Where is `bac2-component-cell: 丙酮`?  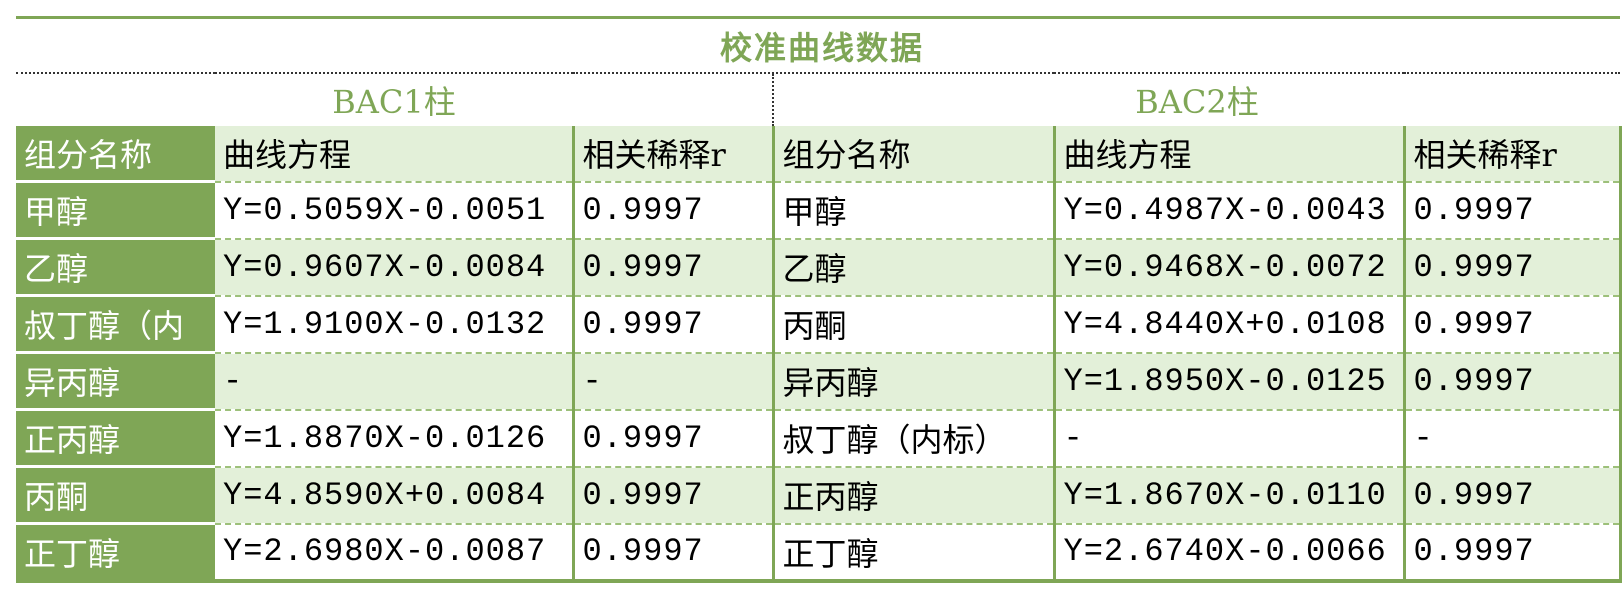 bac2-component-cell: 丙酮 is located at coordinates (912, 324).